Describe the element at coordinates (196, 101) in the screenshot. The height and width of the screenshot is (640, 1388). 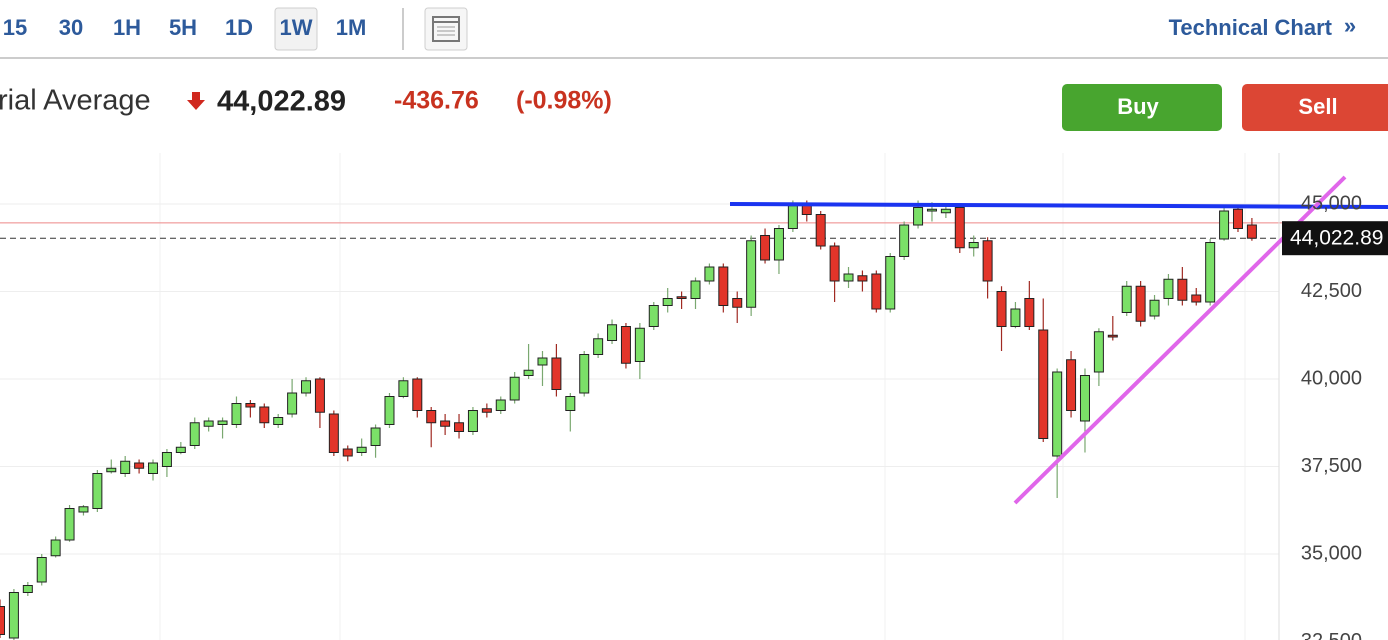
I see `down-arrow` at that location.